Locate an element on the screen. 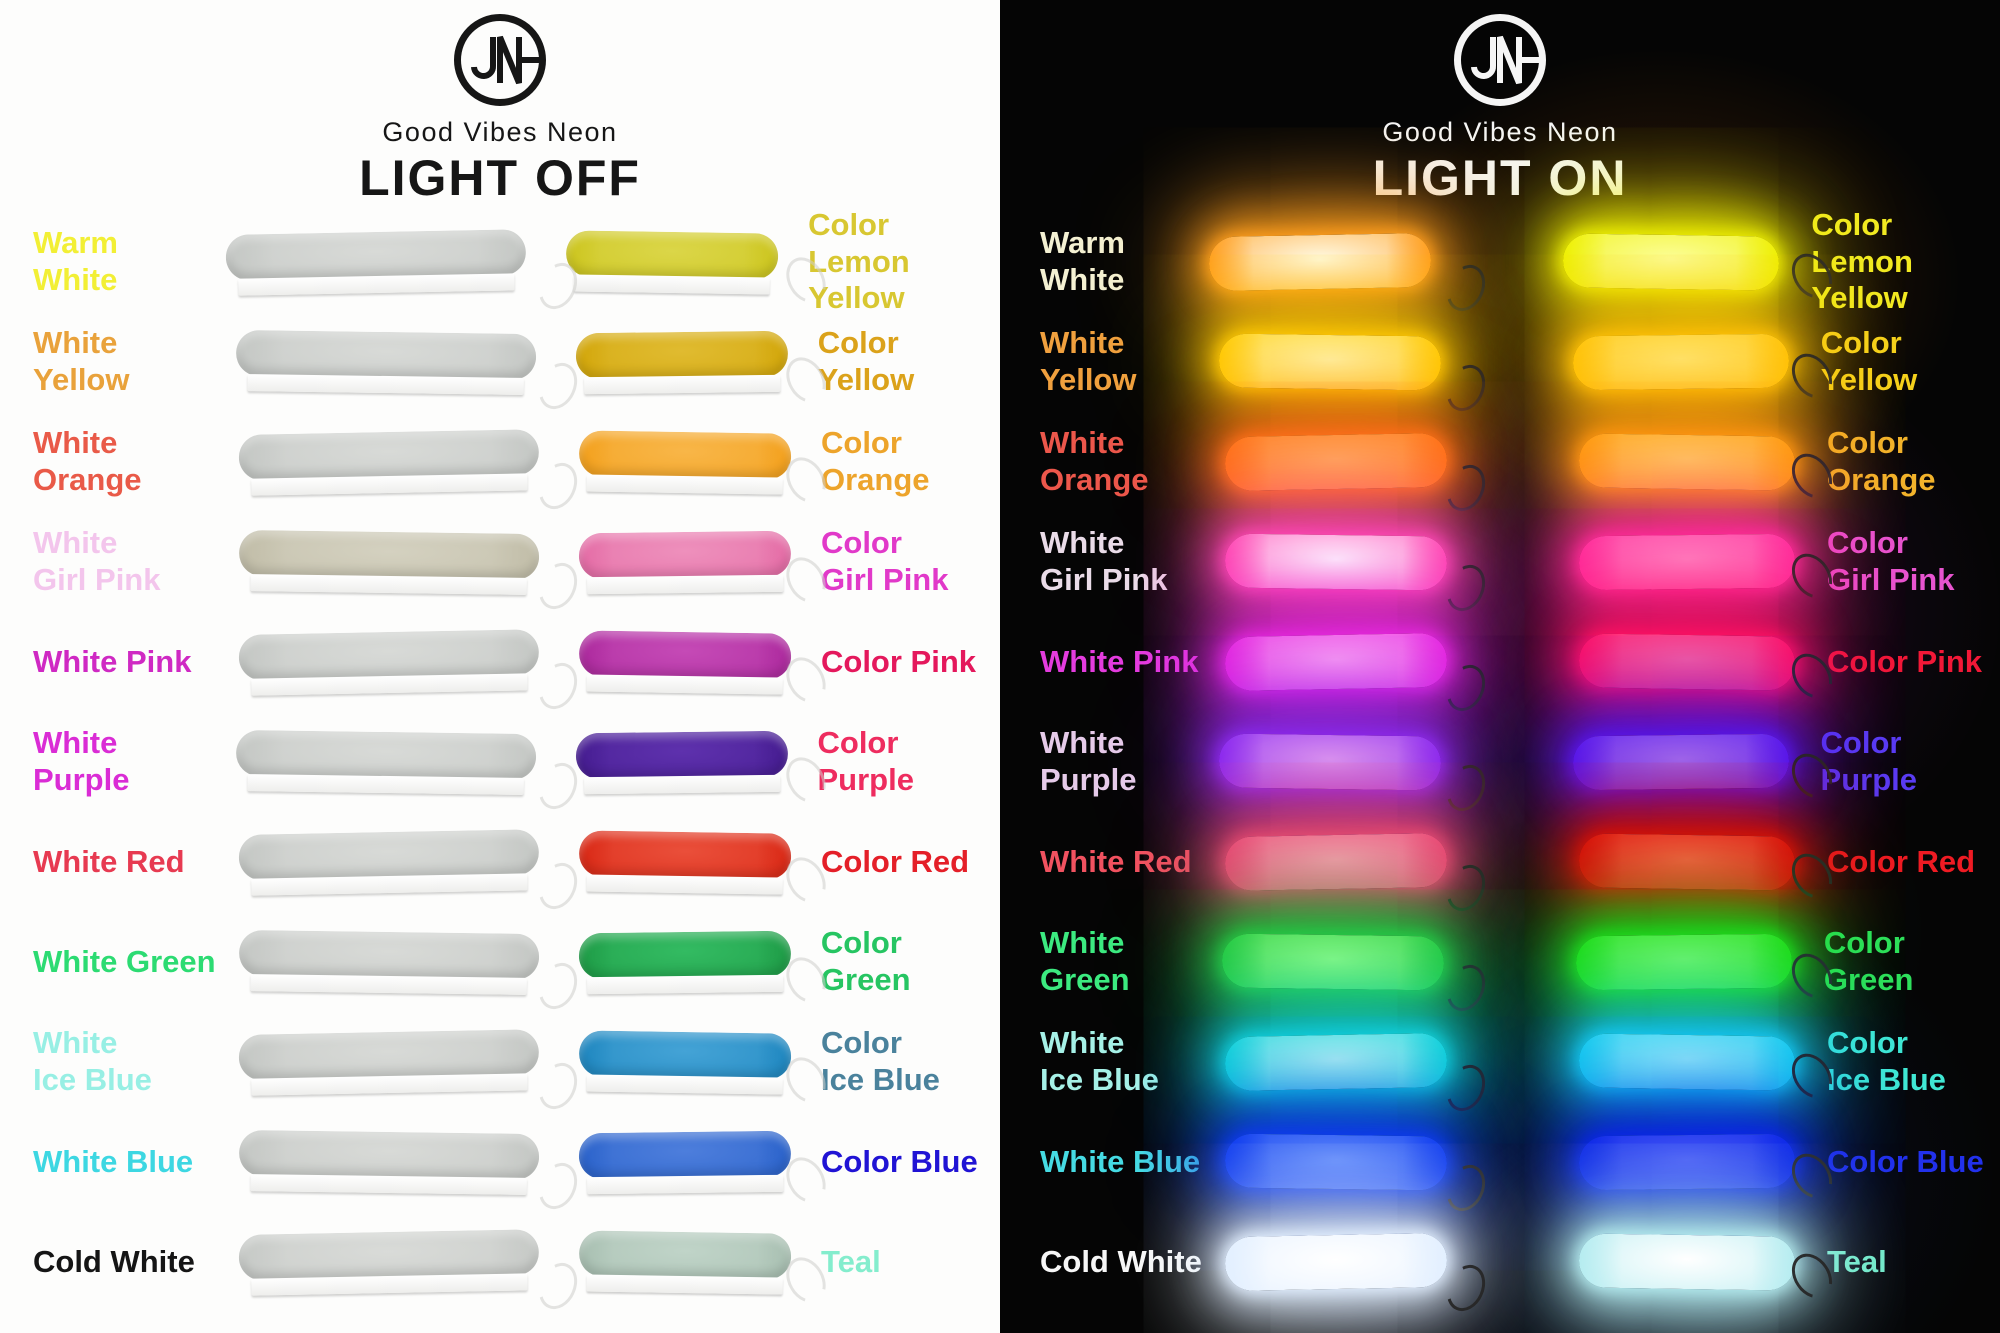 The width and height of the screenshot is (2000, 1333). color-series-label: Color Blue is located at coordinates (1905, 1161).